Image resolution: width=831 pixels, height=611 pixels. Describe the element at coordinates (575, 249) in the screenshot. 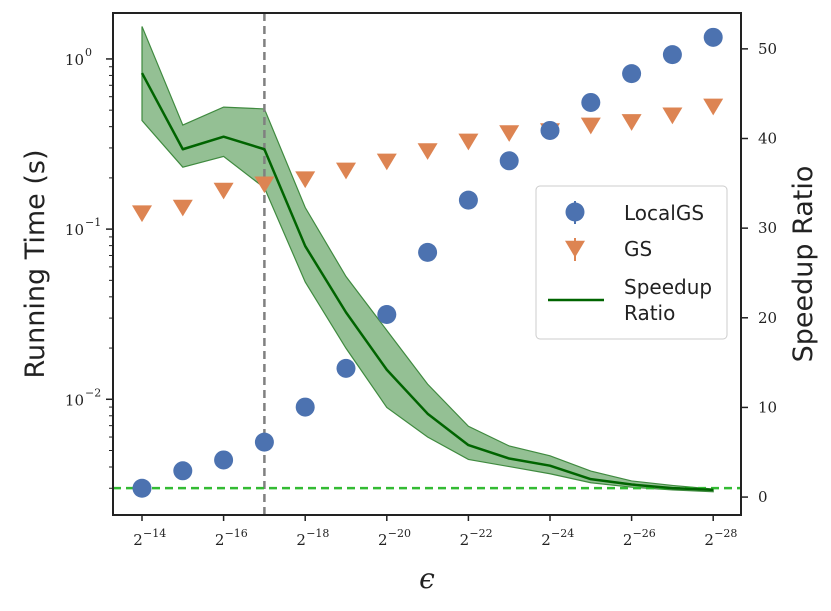

I see `legend-gs-marker` at that location.